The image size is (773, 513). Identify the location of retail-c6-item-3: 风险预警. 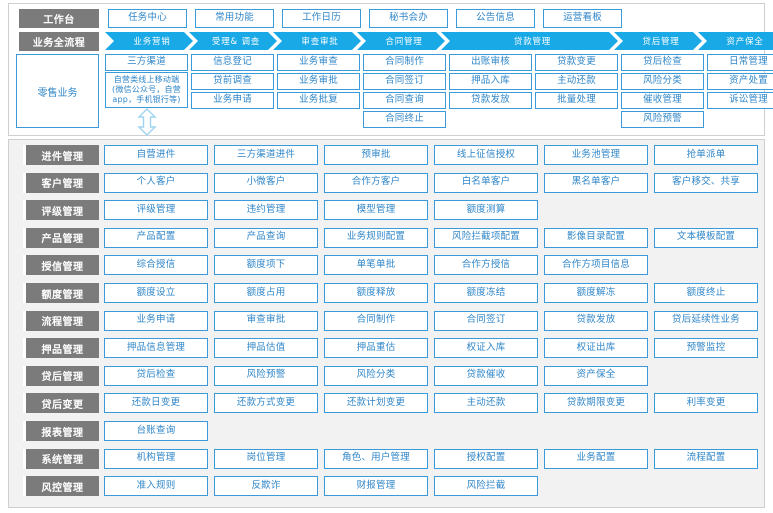
(662, 119).